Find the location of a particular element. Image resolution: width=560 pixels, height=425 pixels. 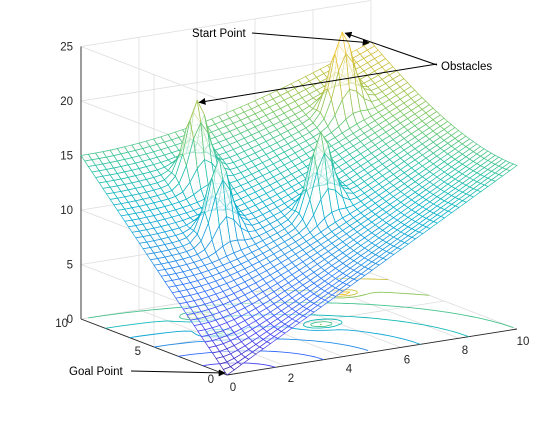

x-tick-label: 4 is located at coordinates (349, 370).